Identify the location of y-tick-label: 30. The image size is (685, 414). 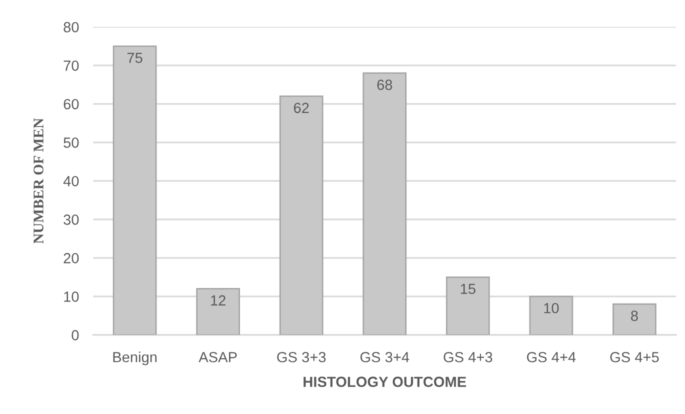
(71, 219).